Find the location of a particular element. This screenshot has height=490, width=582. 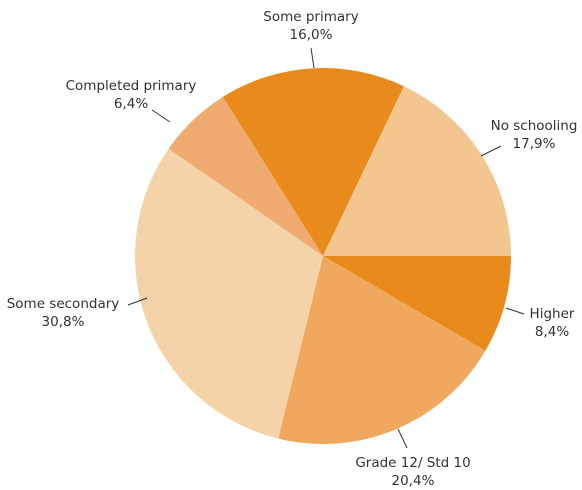

leader-higher is located at coordinates (515, 311).